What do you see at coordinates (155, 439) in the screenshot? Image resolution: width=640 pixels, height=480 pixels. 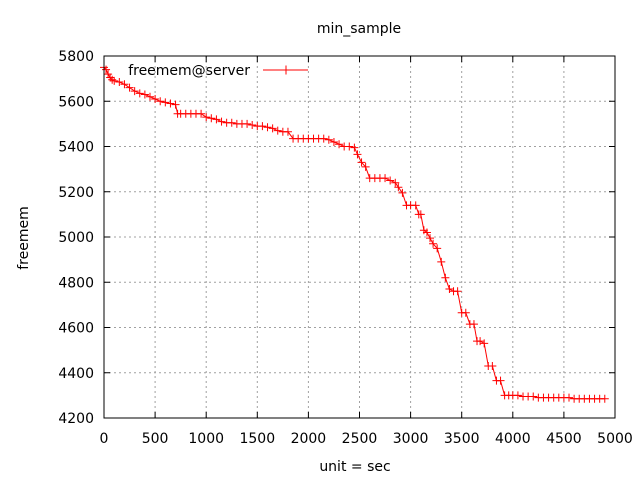 I see `x-tick-label: 500` at bounding box center [155, 439].